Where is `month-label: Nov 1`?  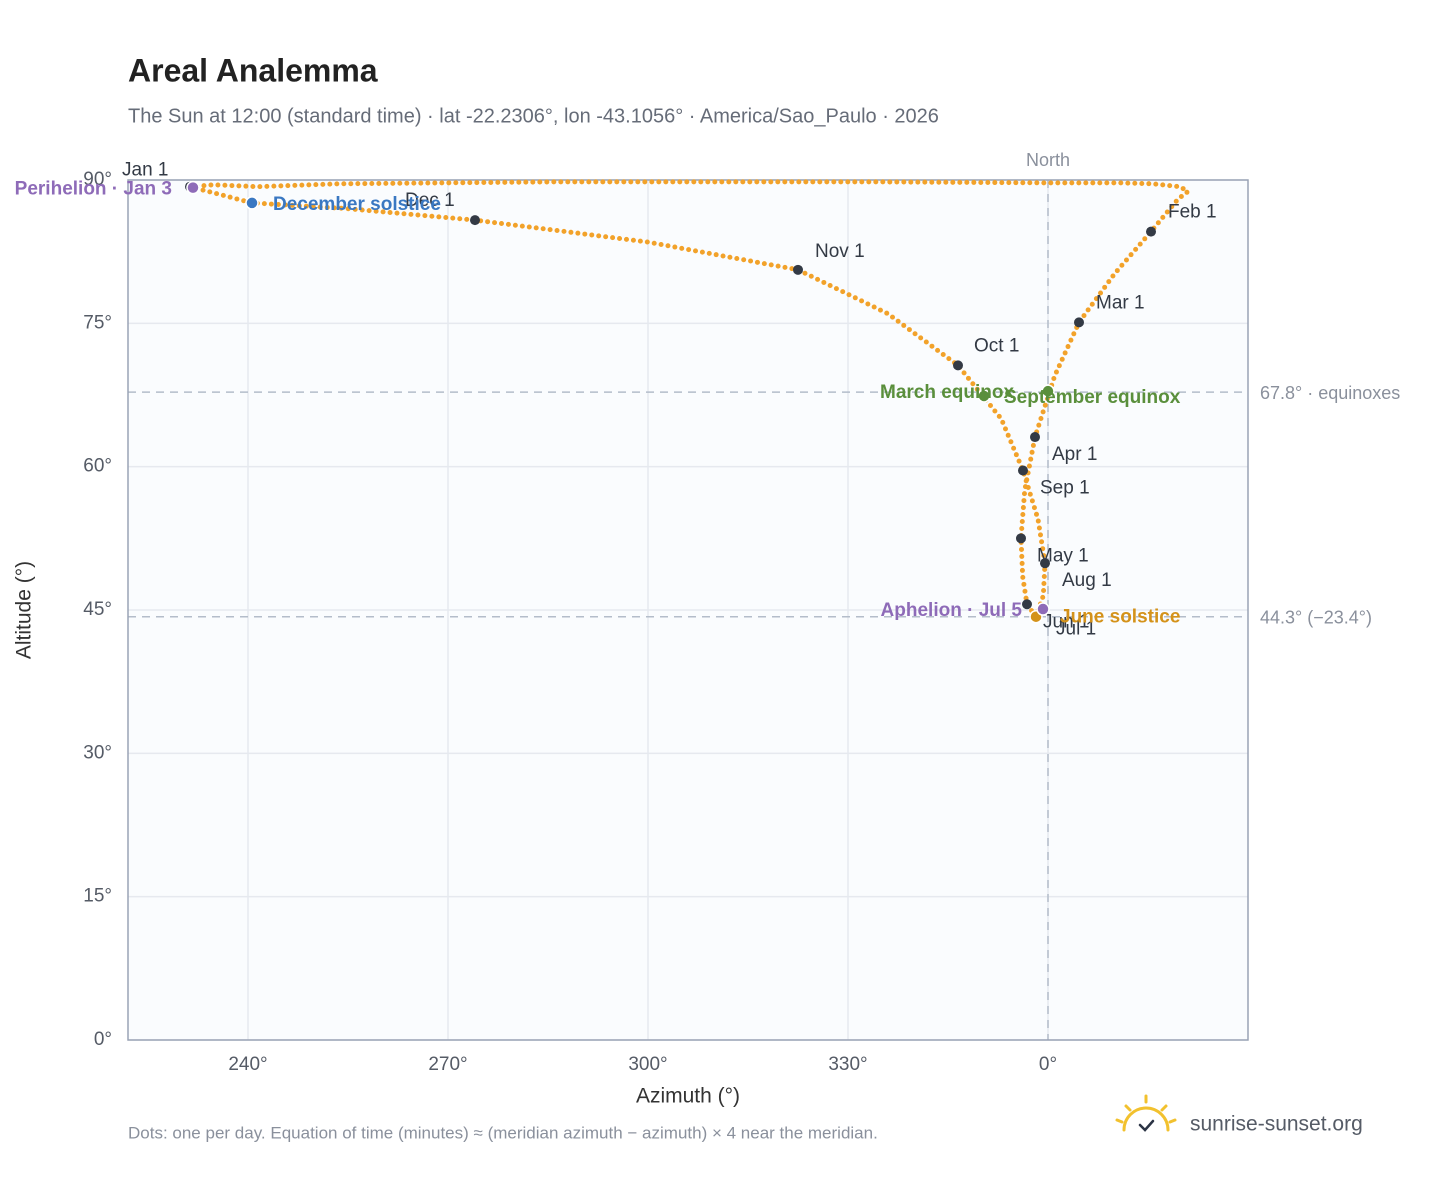
month-label: Nov 1 is located at coordinates (840, 251).